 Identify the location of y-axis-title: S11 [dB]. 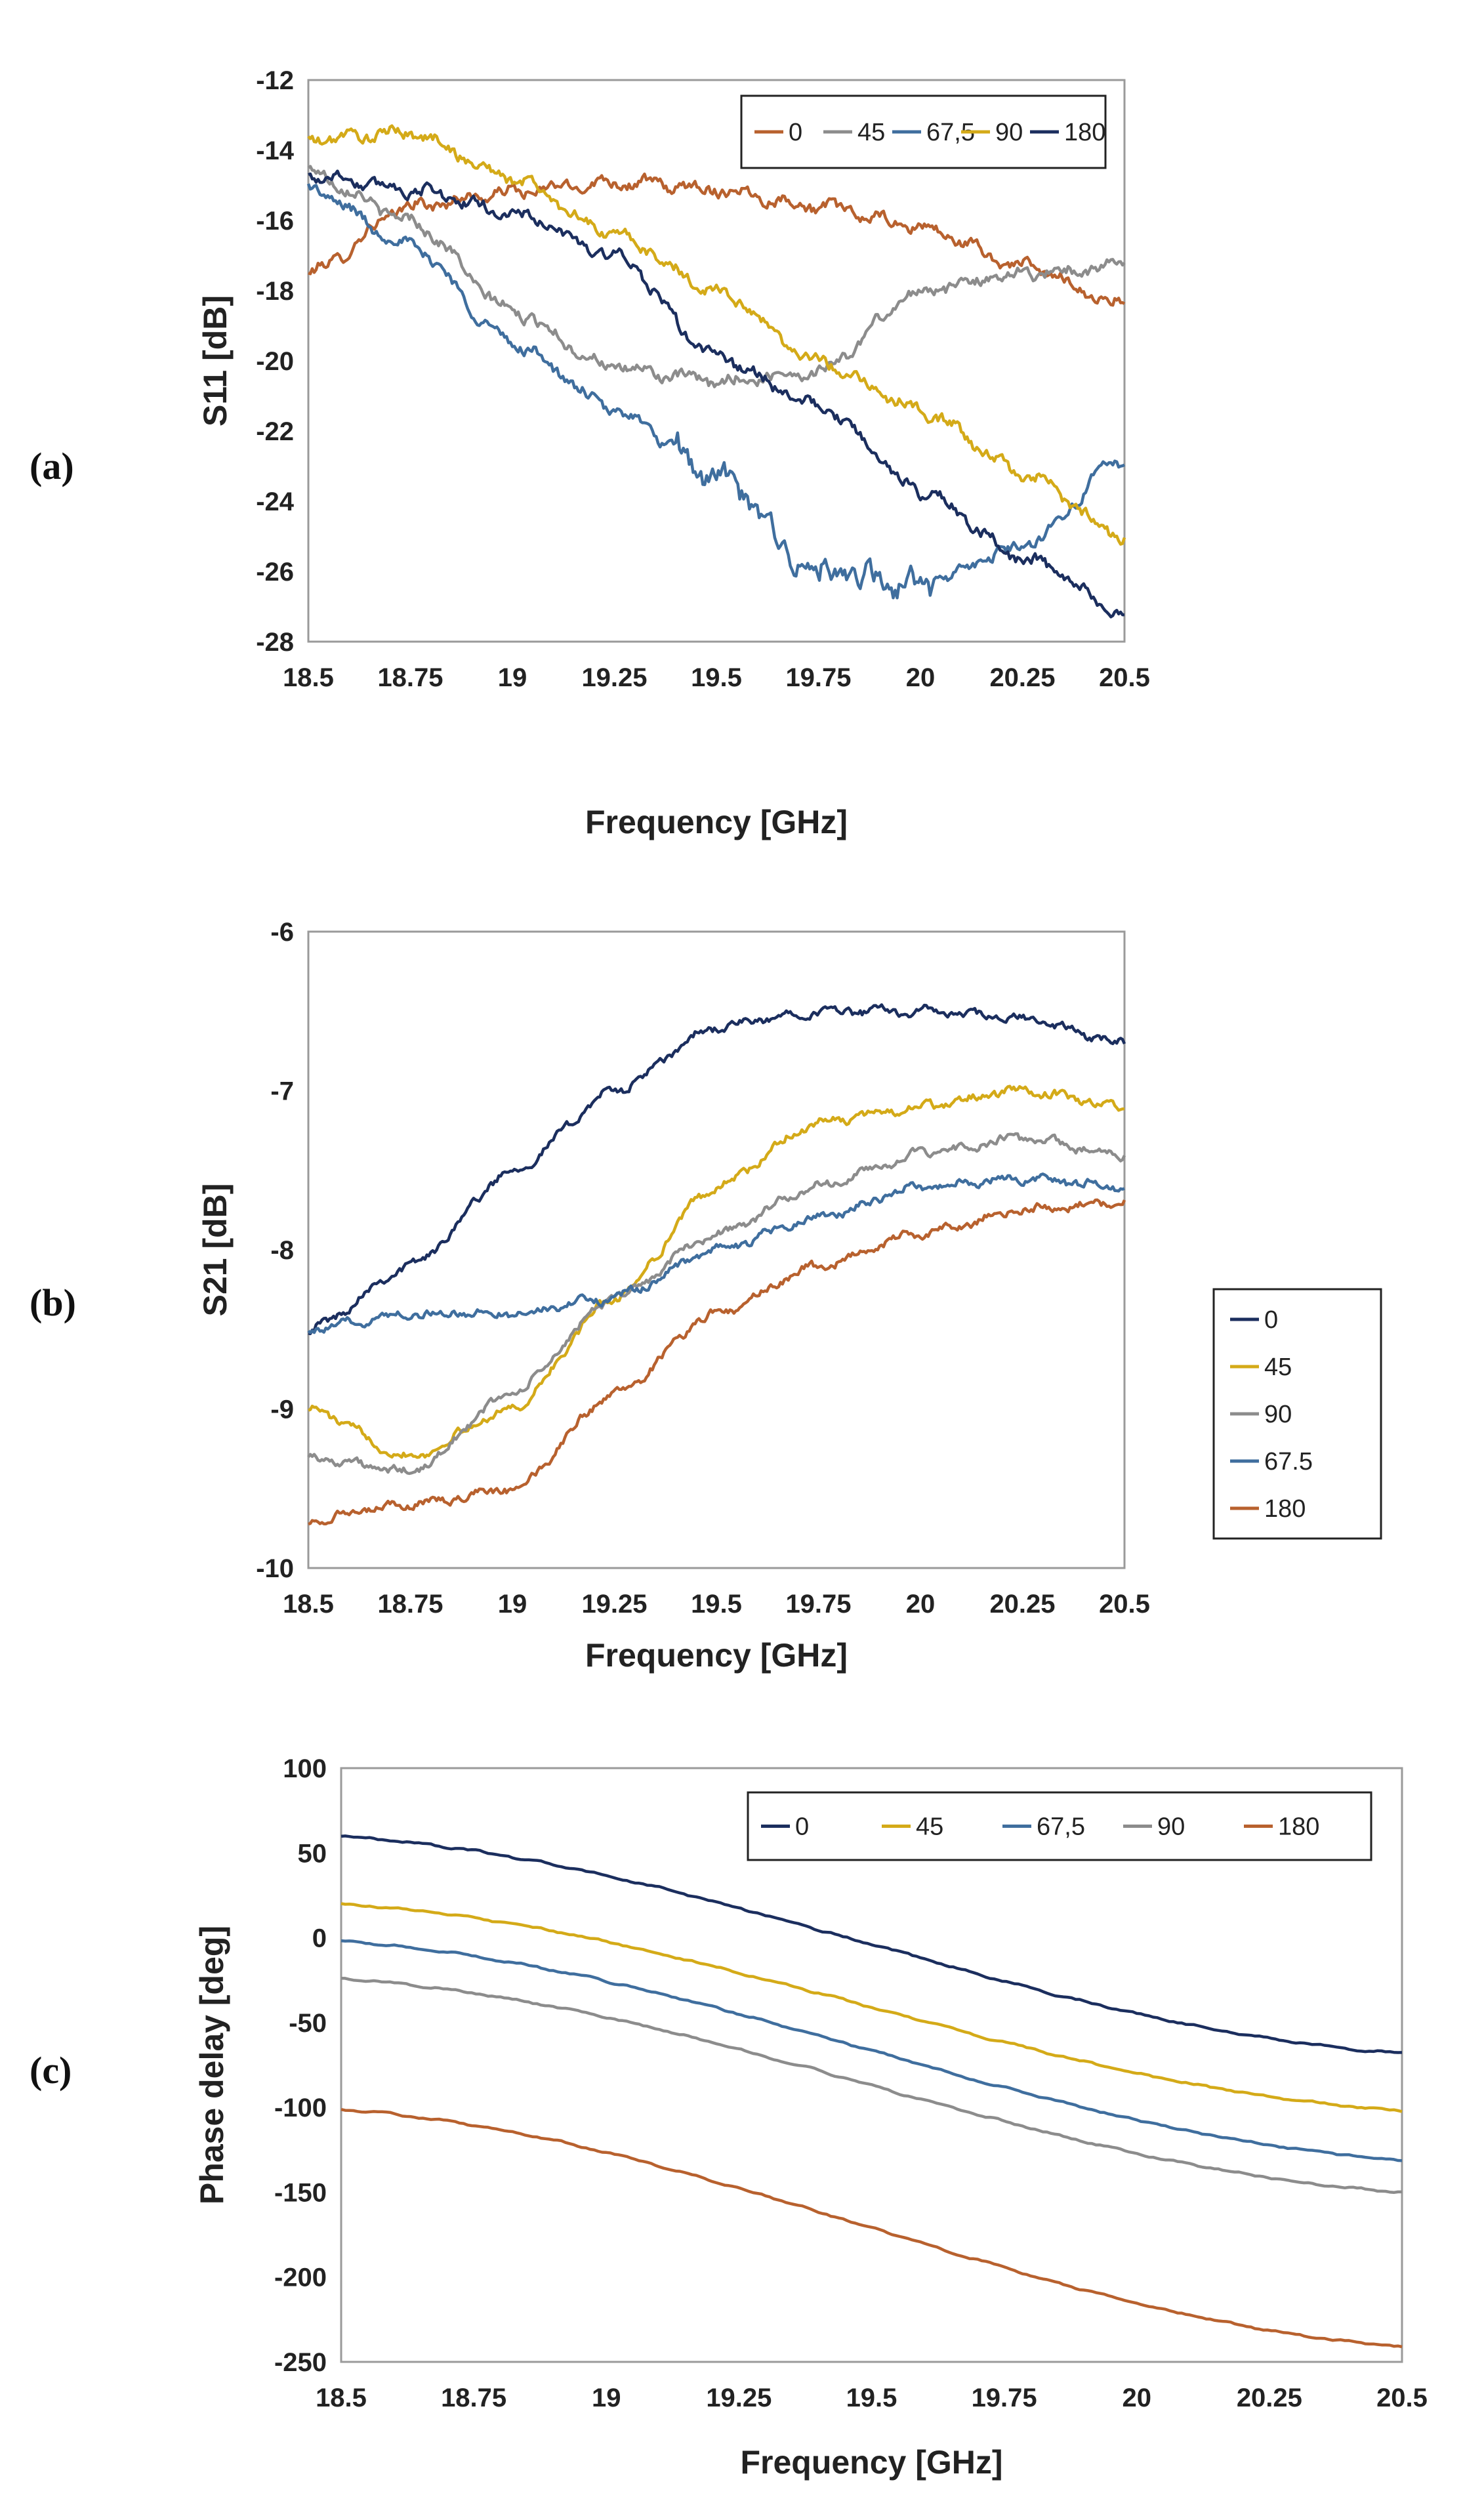
(215, 361).